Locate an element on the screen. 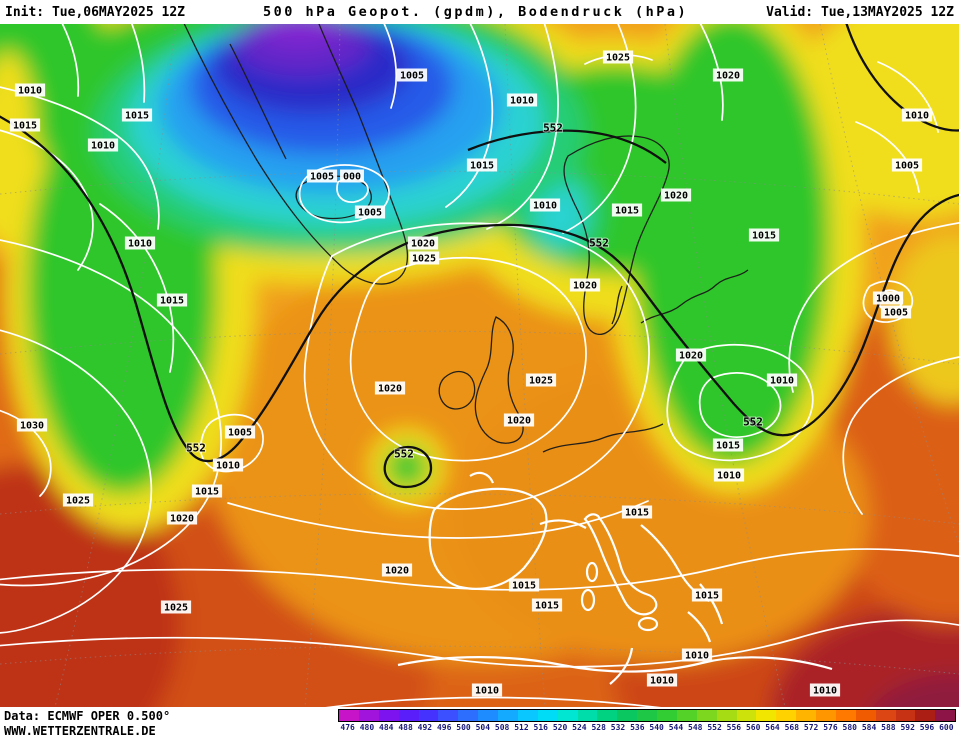  colorbar-tick: 504 is located at coordinates (483, 727).